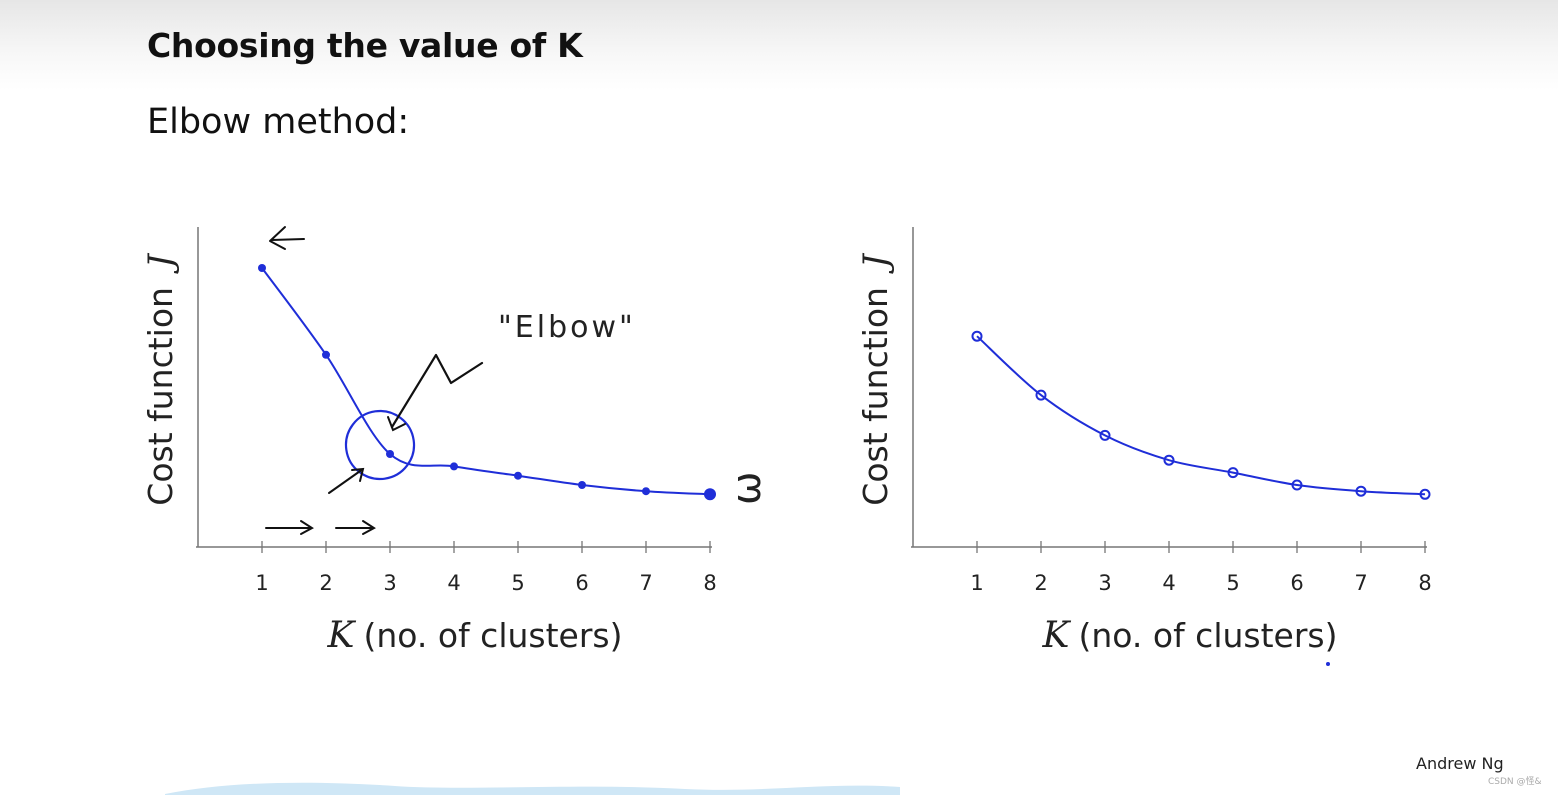  What do you see at coordinates (287, 238) in the screenshot?
I see `start-arrow-annotation` at bounding box center [287, 238].